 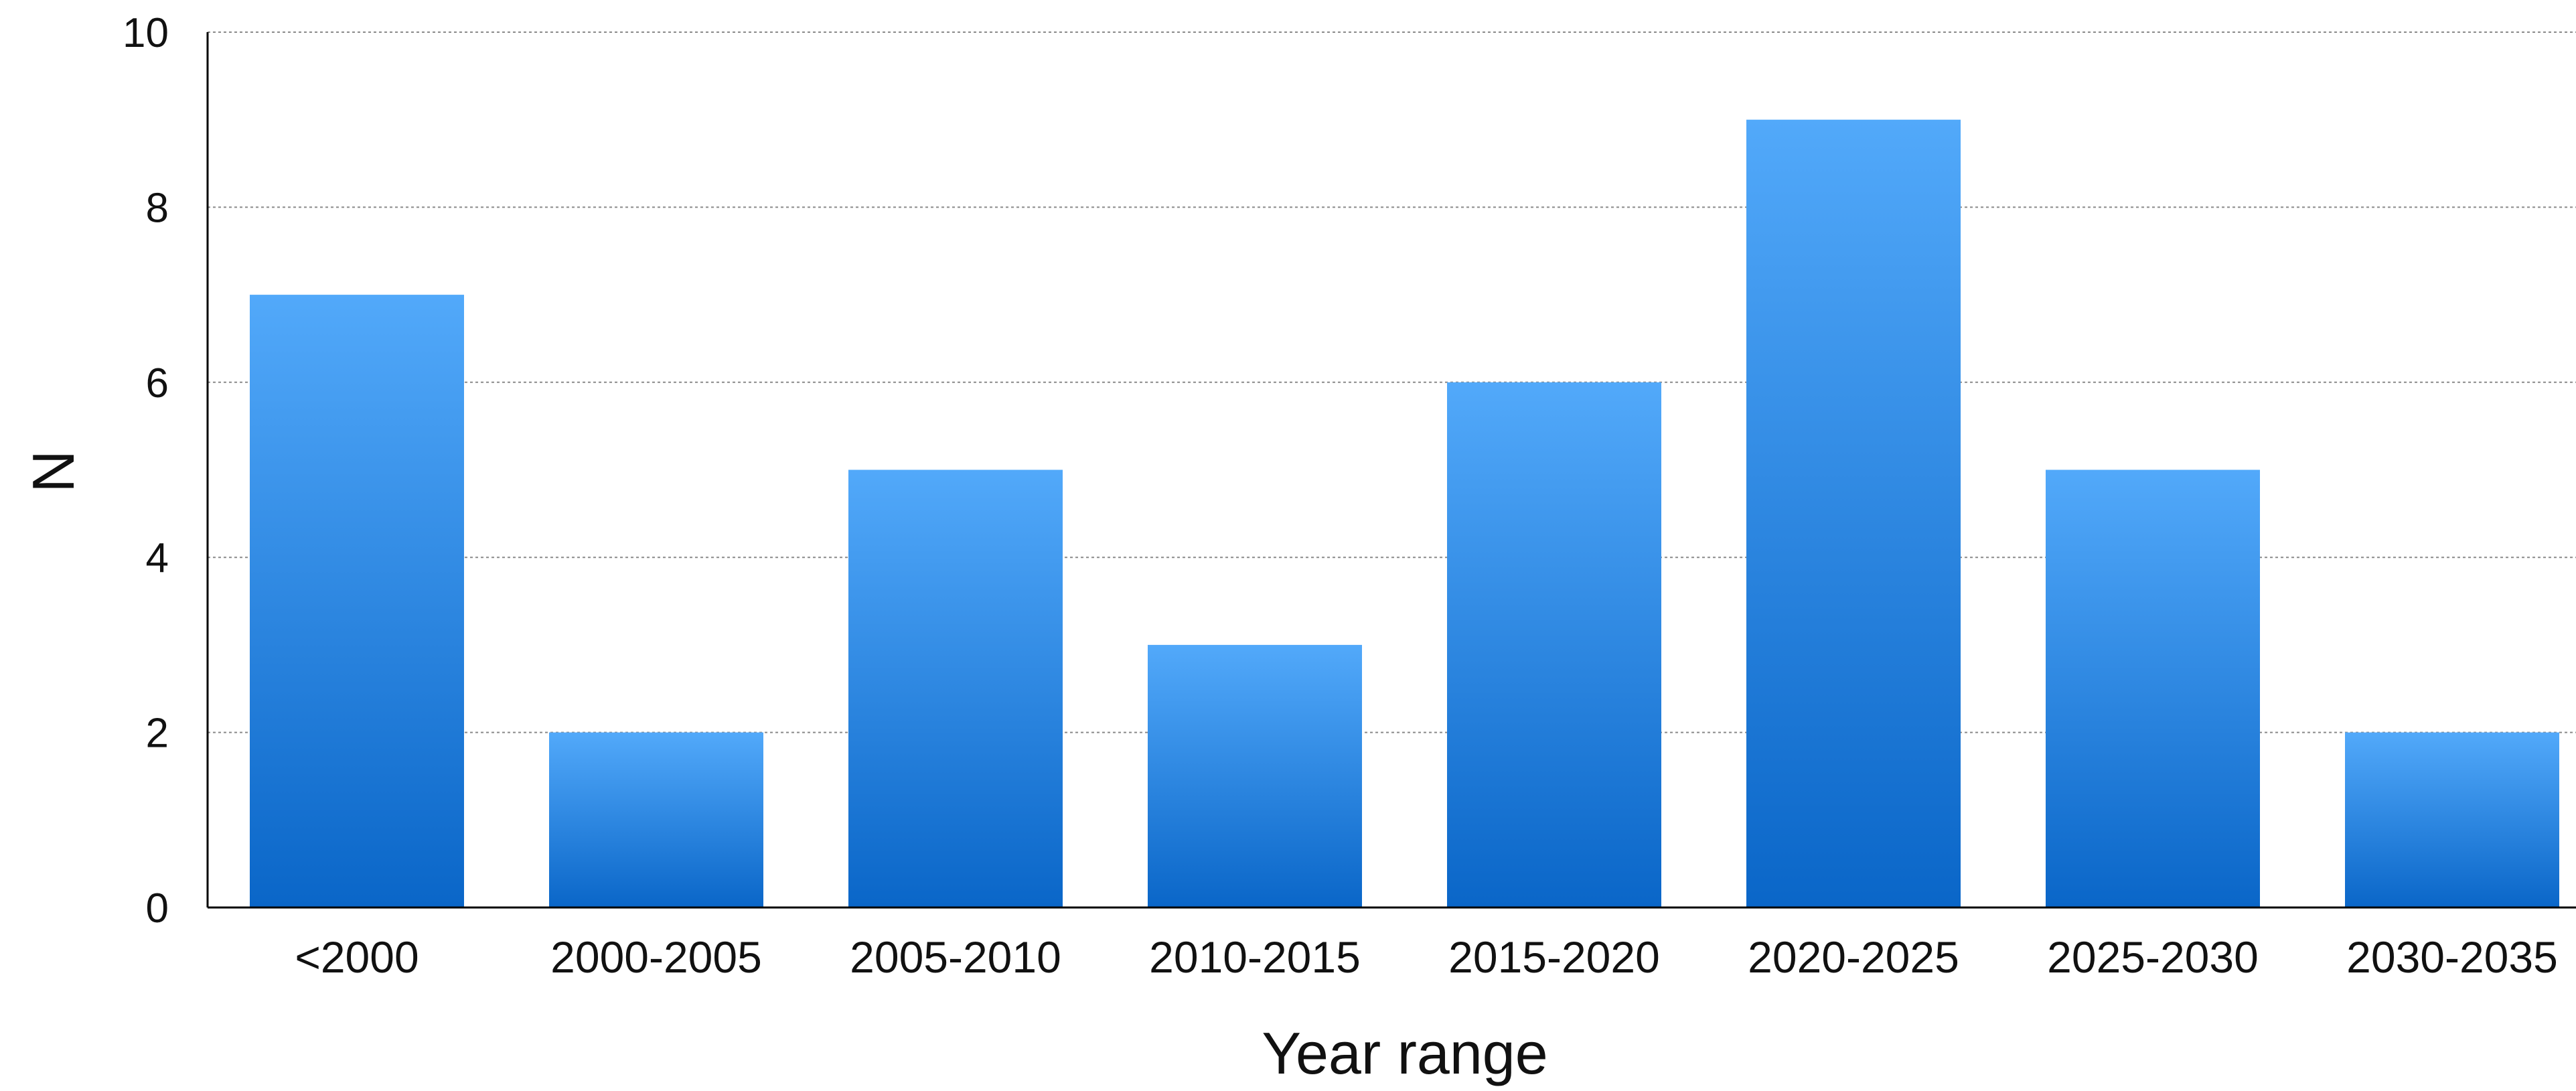 I want to click on x-tick-label: 2025-2030, so click(x=2153, y=957).